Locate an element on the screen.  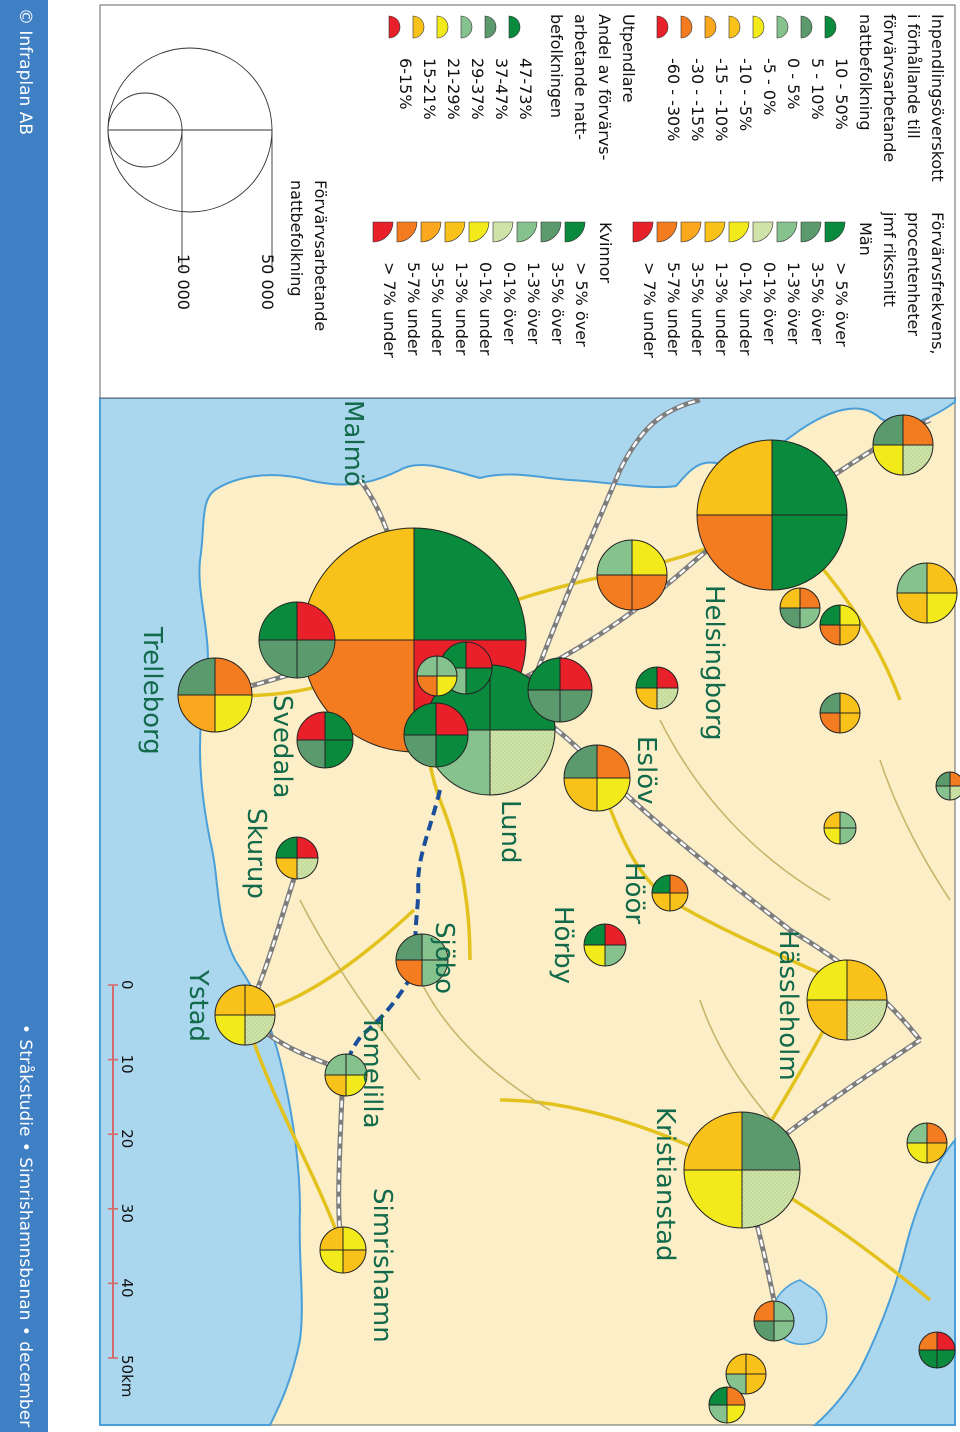
kvinnor-class-label: 1-3% under is located at coordinates (461, 309).